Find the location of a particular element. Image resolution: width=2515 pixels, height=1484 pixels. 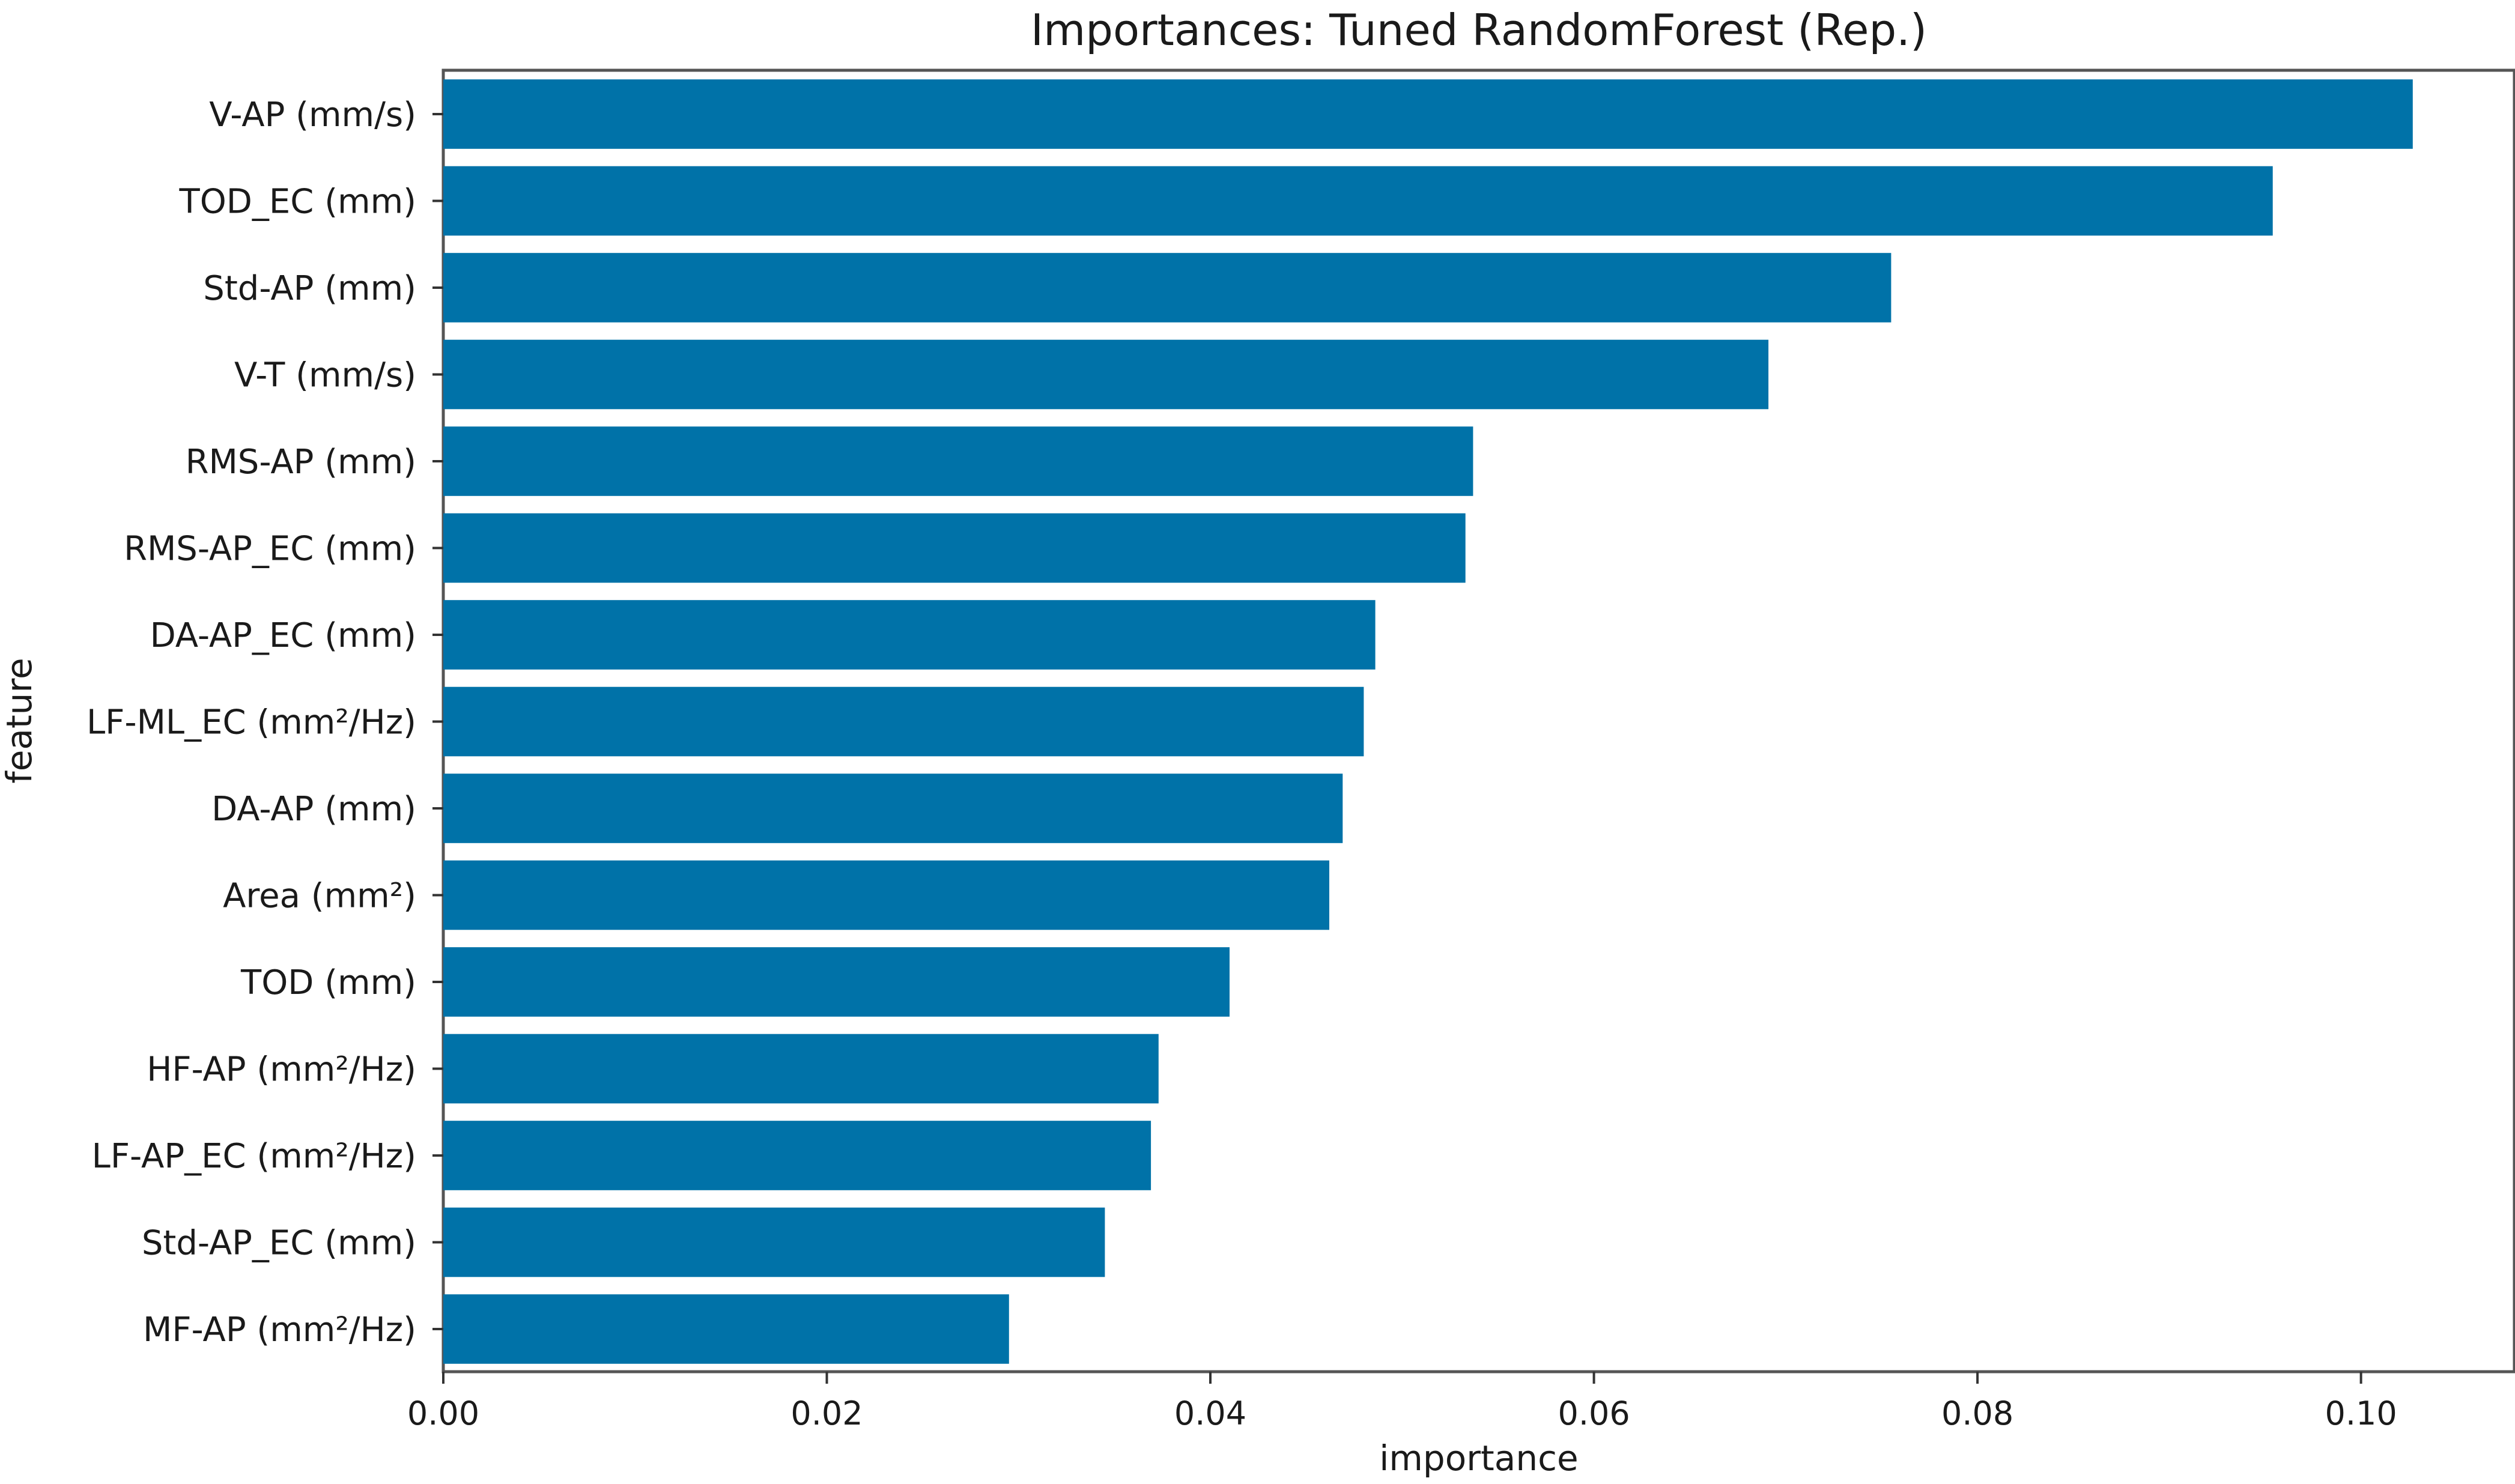

category-label: V-AP (mm/s) is located at coordinates (312, 115).